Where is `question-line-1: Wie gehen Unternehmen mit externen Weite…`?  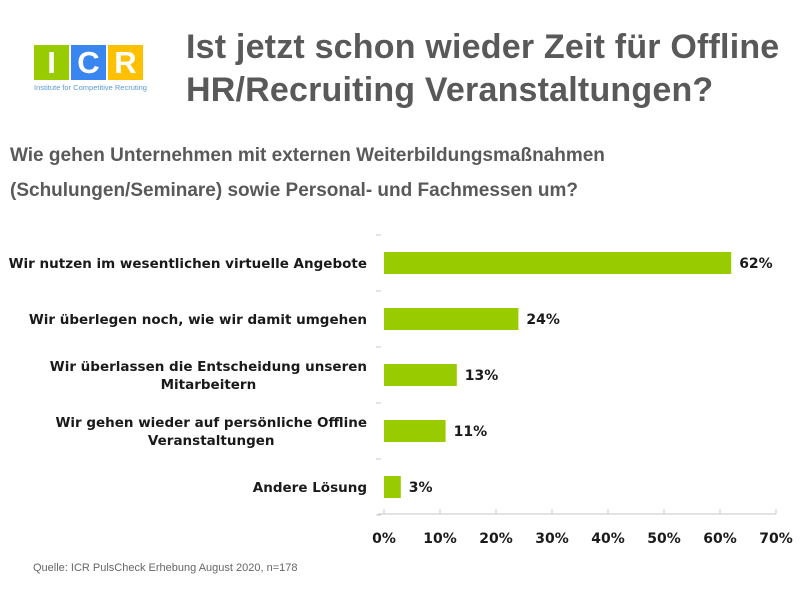 question-line-1: Wie gehen Unternehmen mit externen Weite… is located at coordinates (307, 155).